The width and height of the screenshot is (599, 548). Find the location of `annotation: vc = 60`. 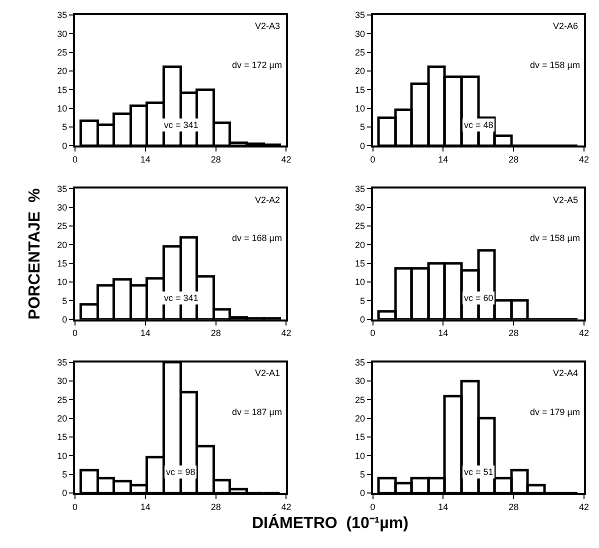

annotation: vc = 60 is located at coordinates (479, 298).